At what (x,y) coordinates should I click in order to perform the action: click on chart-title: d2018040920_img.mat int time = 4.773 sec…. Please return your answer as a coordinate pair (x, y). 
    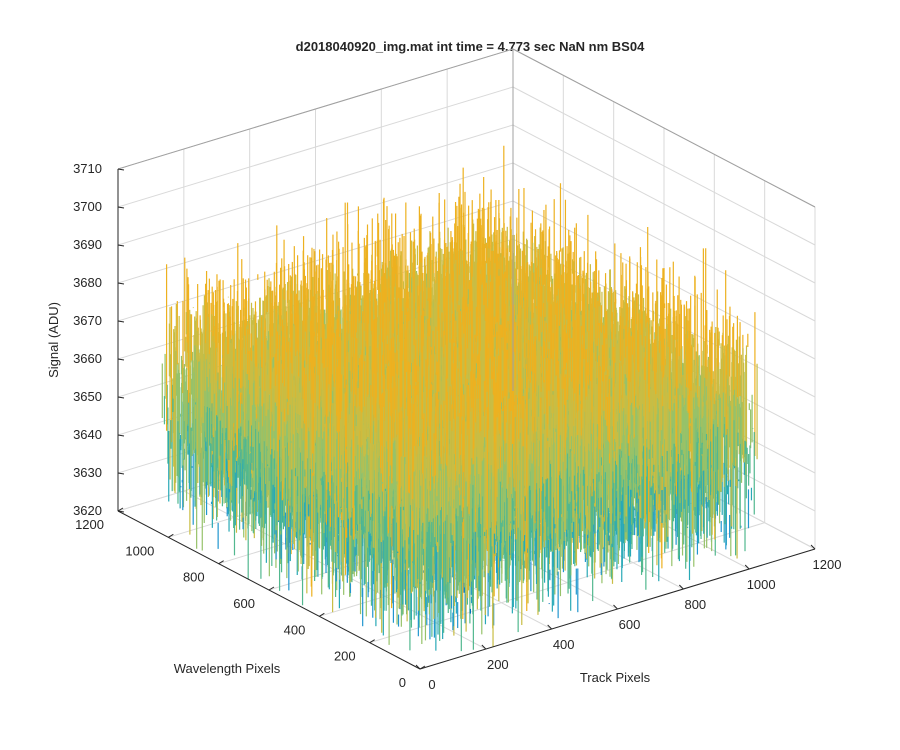
    Looking at the image, I should click on (470, 46).